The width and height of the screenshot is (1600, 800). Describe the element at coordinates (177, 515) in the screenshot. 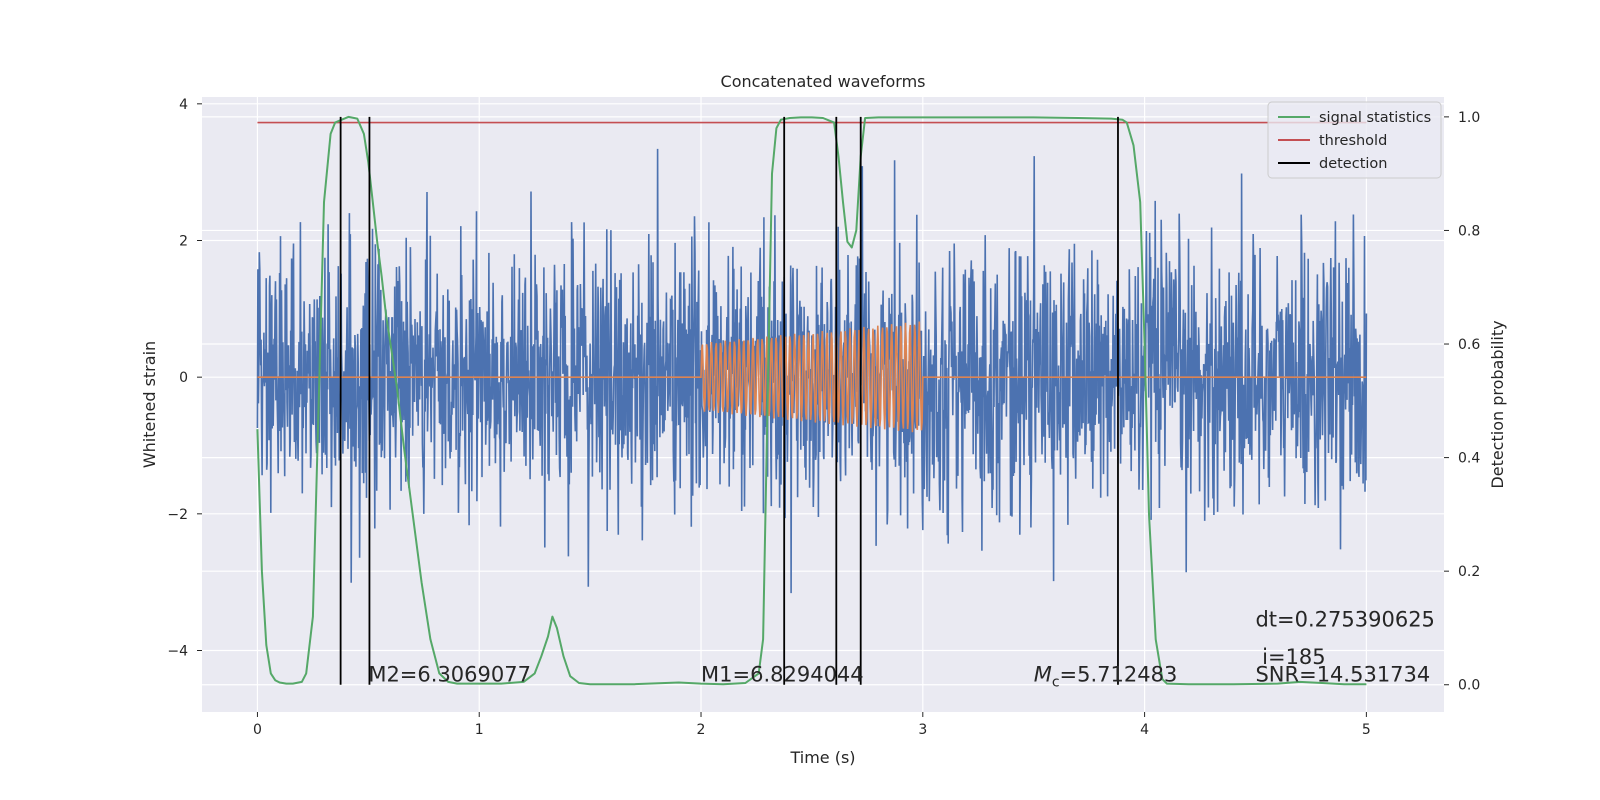

I see `y-tick-label: −2` at that location.